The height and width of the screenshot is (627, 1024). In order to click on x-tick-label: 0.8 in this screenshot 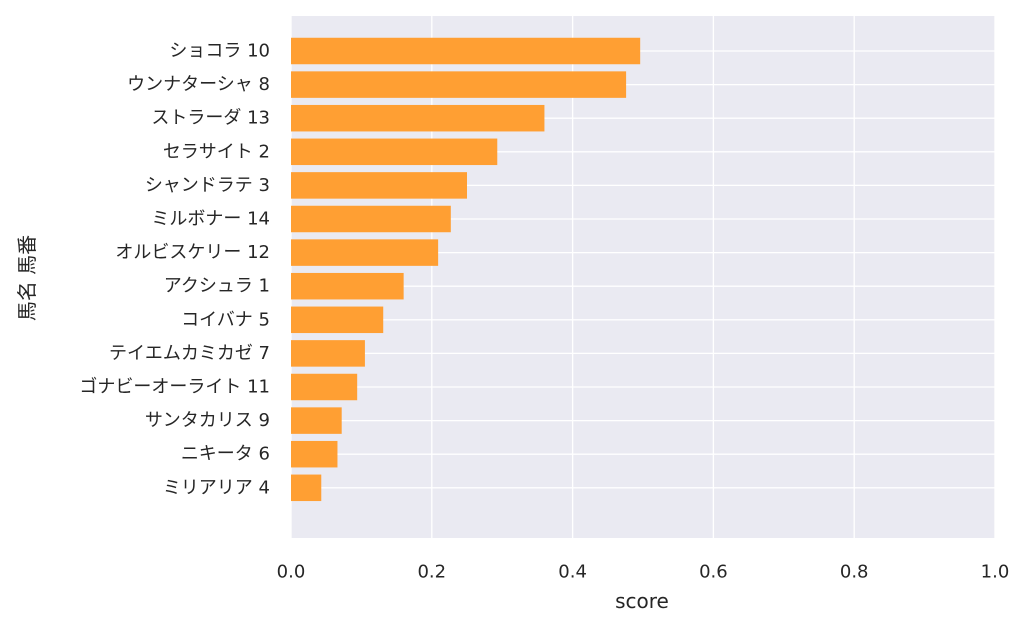, I will do `click(854, 572)`.